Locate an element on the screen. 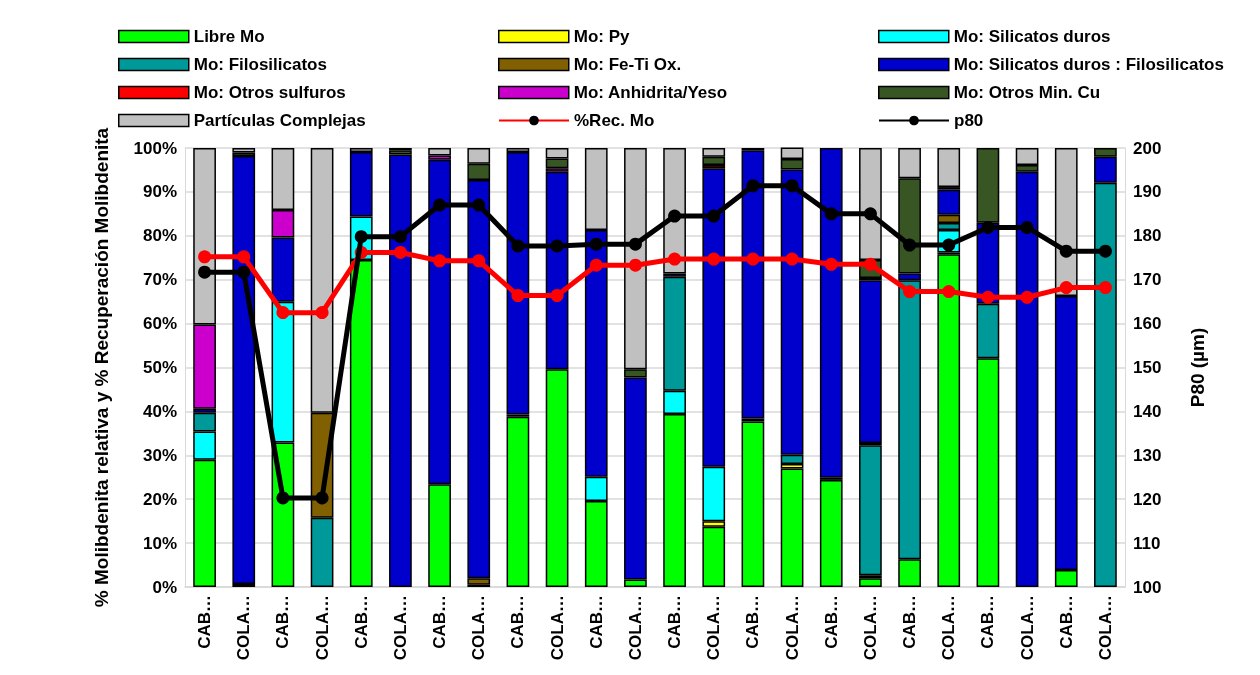 This screenshot has width=1260, height=675. legend-label: Mo: Py is located at coordinates (602, 36).